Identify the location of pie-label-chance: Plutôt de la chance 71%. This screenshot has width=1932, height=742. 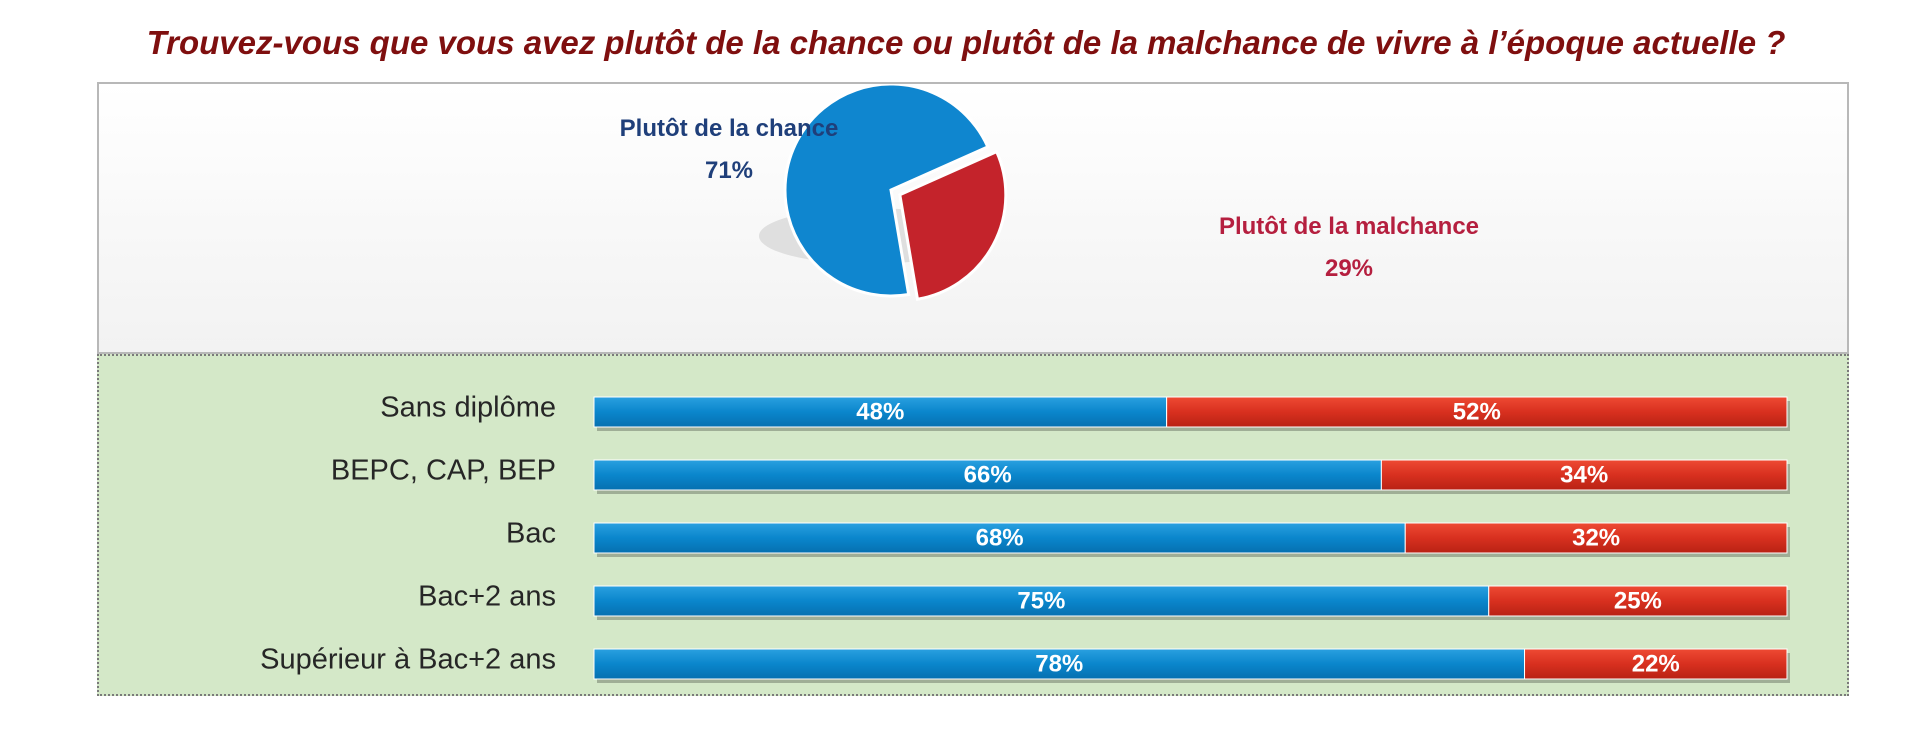
(729, 150).